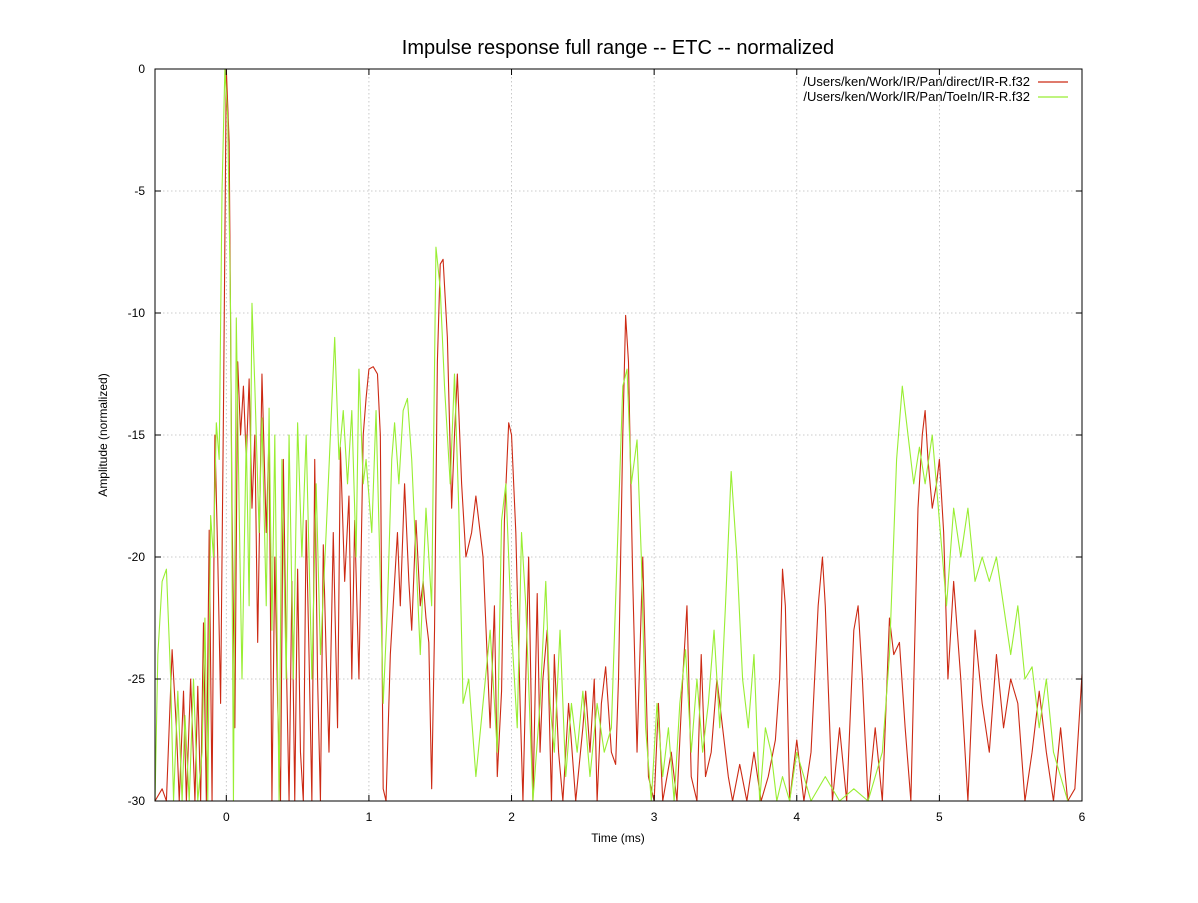  What do you see at coordinates (916, 81) in the screenshot?
I see `legend-label-1: /Users/ken/Work/IR/Pan/direct/IR-R.f32` at bounding box center [916, 81].